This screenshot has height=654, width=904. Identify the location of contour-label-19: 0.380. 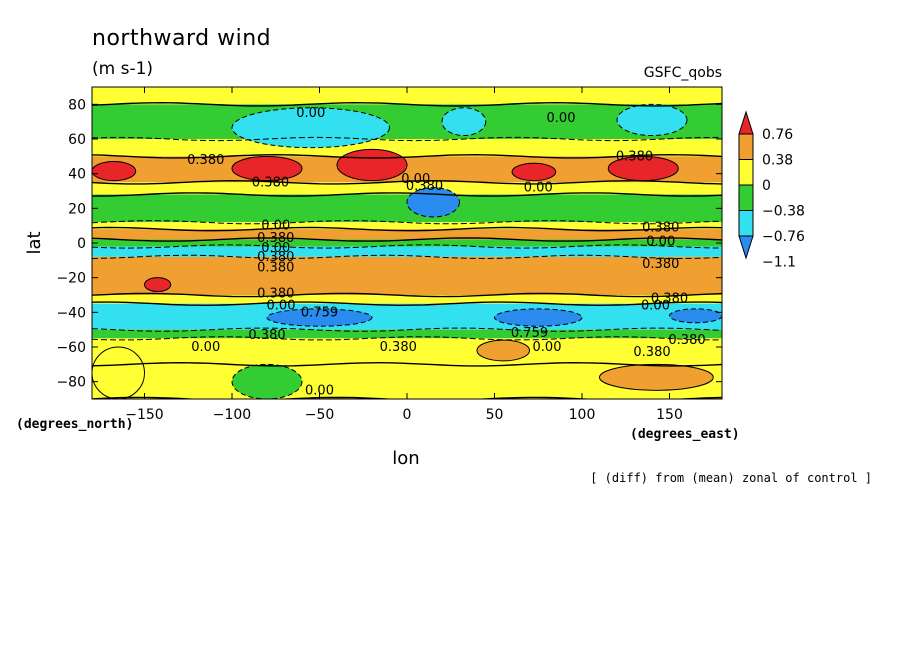
(669, 298).